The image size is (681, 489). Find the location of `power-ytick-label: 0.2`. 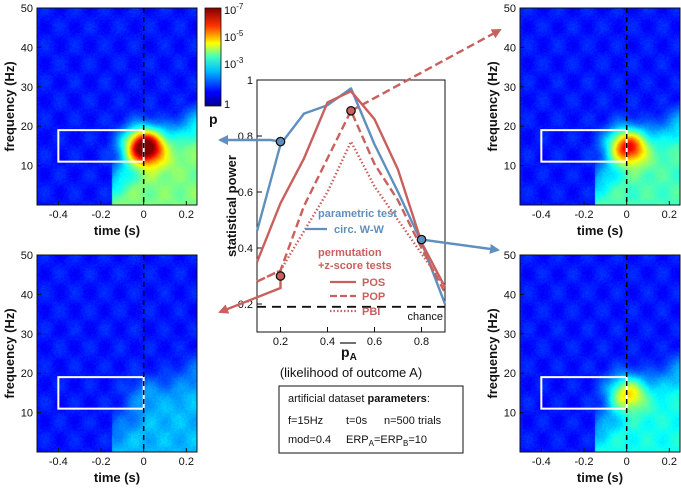

power-ytick-label: 0.2 is located at coordinates (245, 305).